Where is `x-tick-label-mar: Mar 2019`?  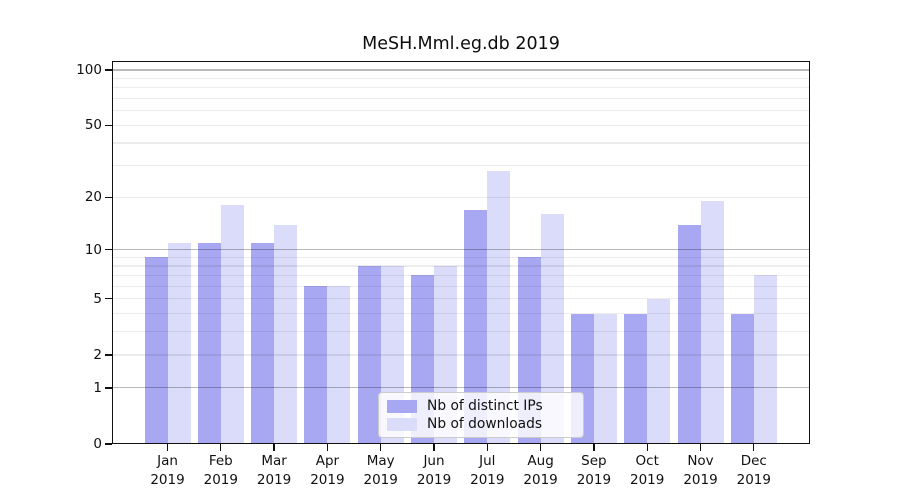 x-tick-label-mar: Mar 2019 is located at coordinates (274, 470).